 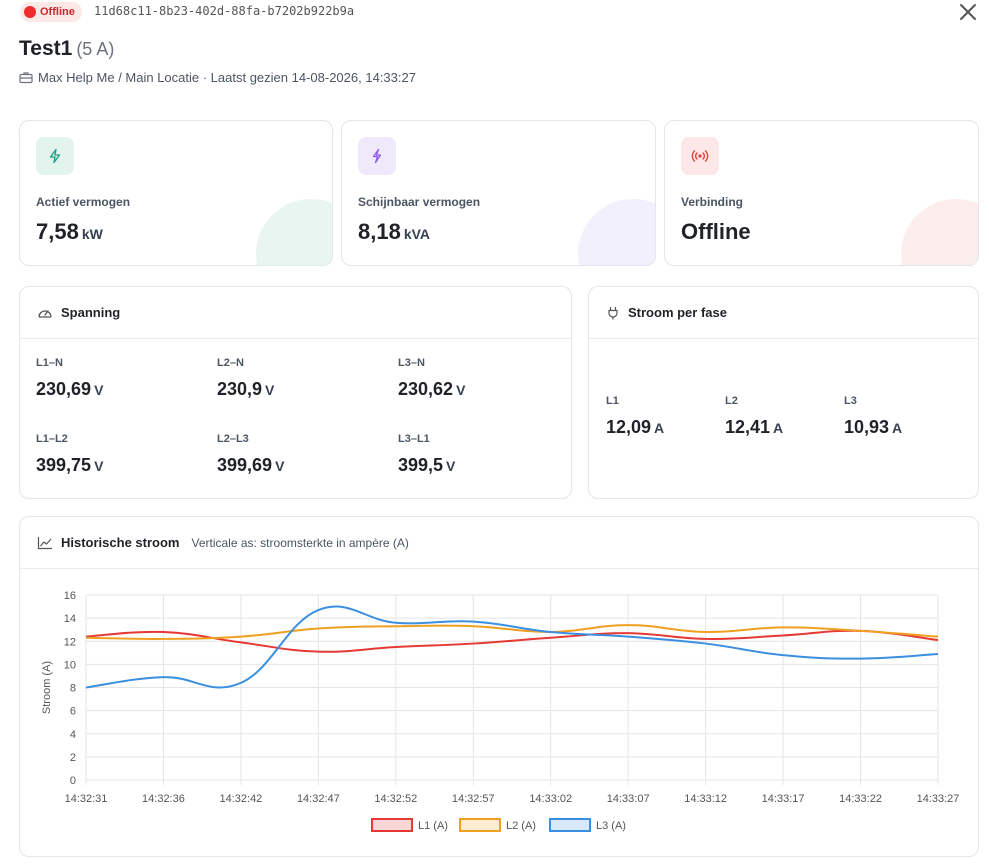 What do you see at coordinates (705, 799) in the screenshot?
I see `x-tick-label: 14:33:12` at bounding box center [705, 799].